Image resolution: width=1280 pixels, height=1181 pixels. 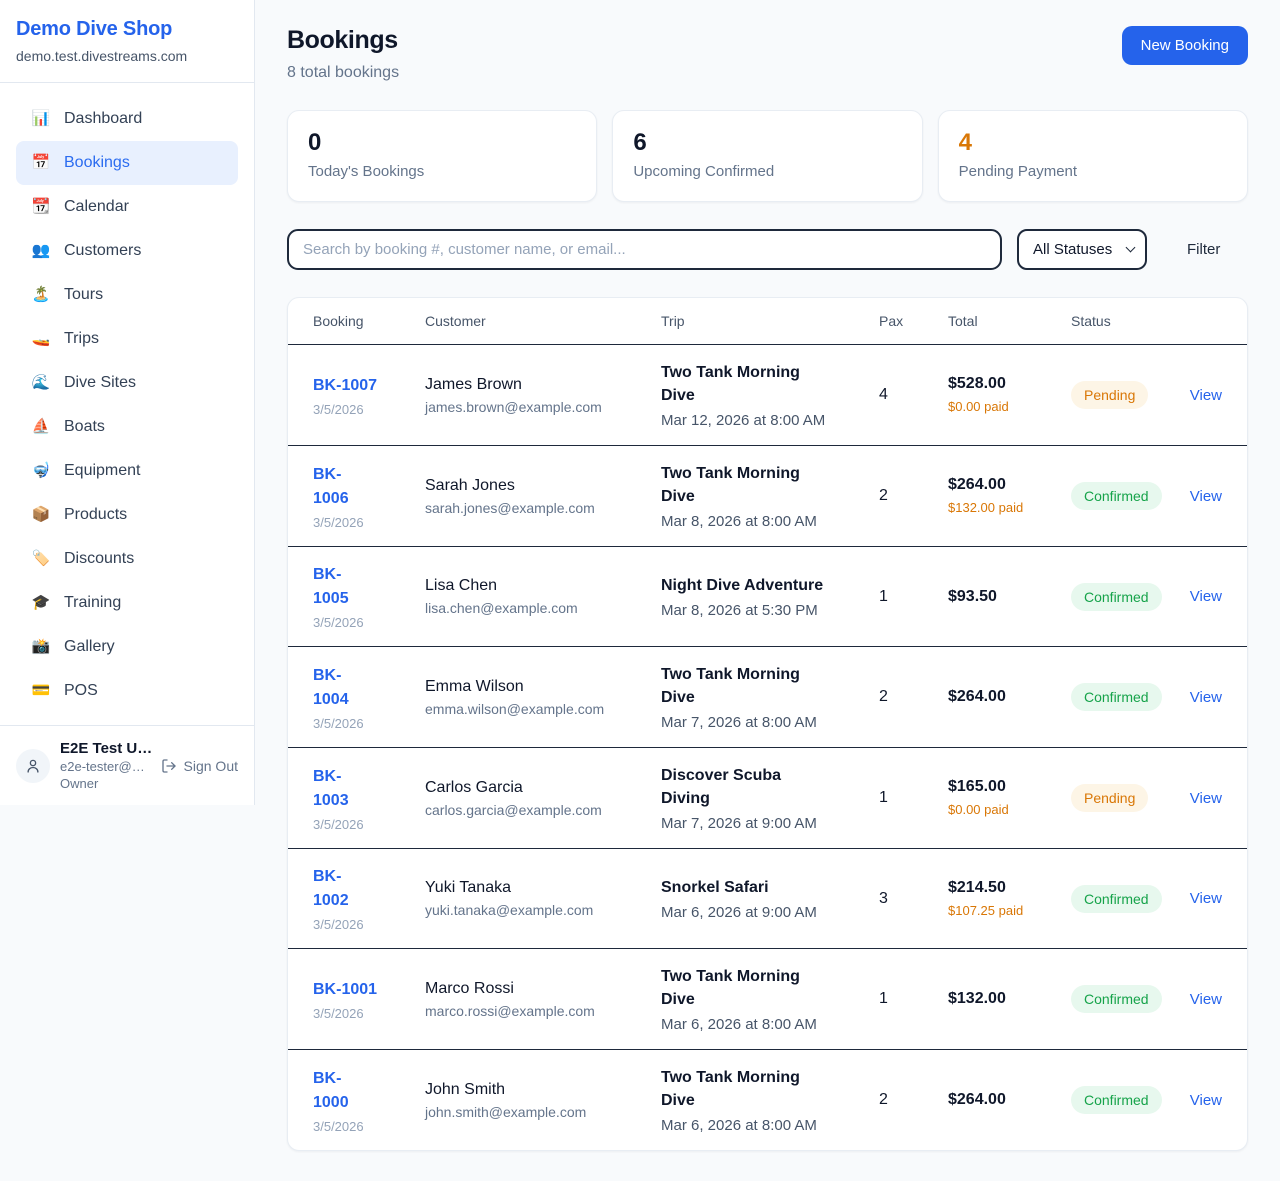 I want to click on stat-value: 0, so click(x=315, y=142).